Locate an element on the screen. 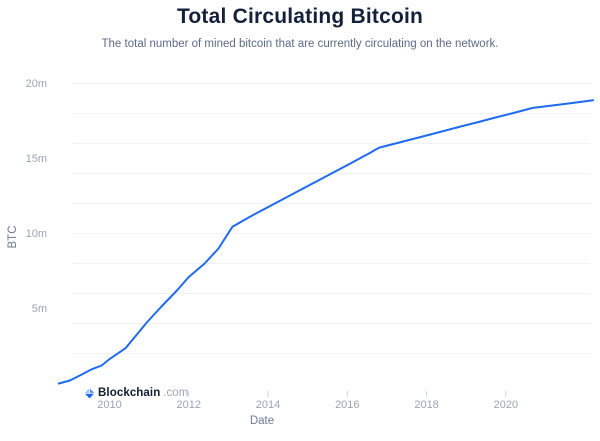 The height and width of the screenshot is (441, 600). chart-title: Total Circulating Bitcoin is located at coordinates (300, 16).